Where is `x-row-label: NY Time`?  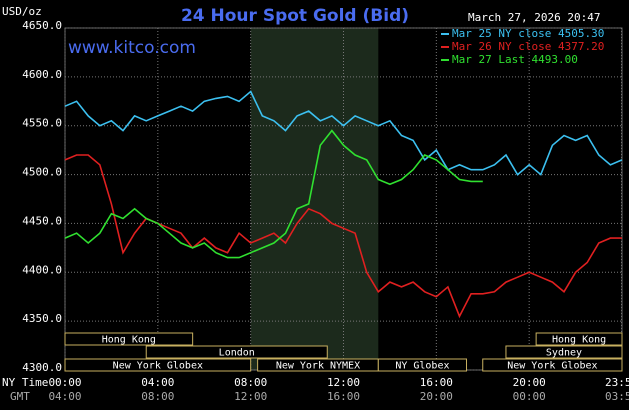 x-row-label: NY Time is located at coordinates (25, 382).